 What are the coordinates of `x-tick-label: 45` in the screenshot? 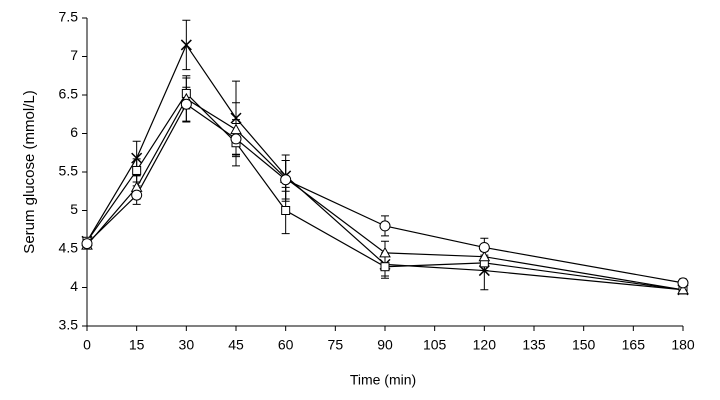 It's located at (236, 345).